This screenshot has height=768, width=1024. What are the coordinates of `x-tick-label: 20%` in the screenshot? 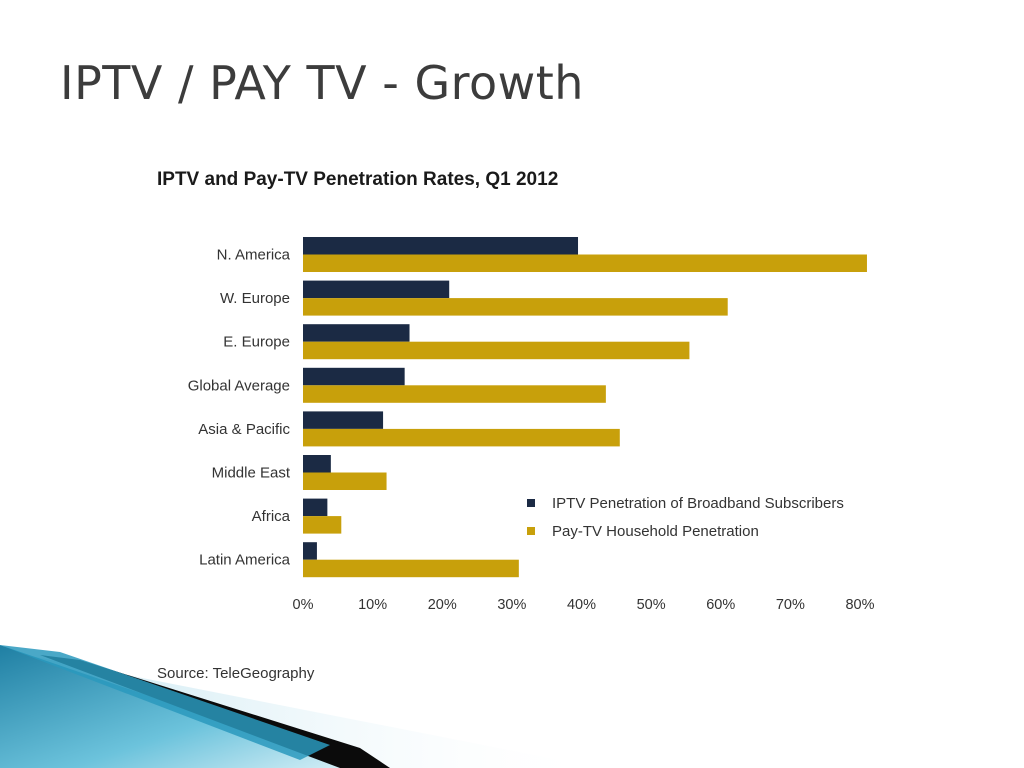 It's located at (442, 605).